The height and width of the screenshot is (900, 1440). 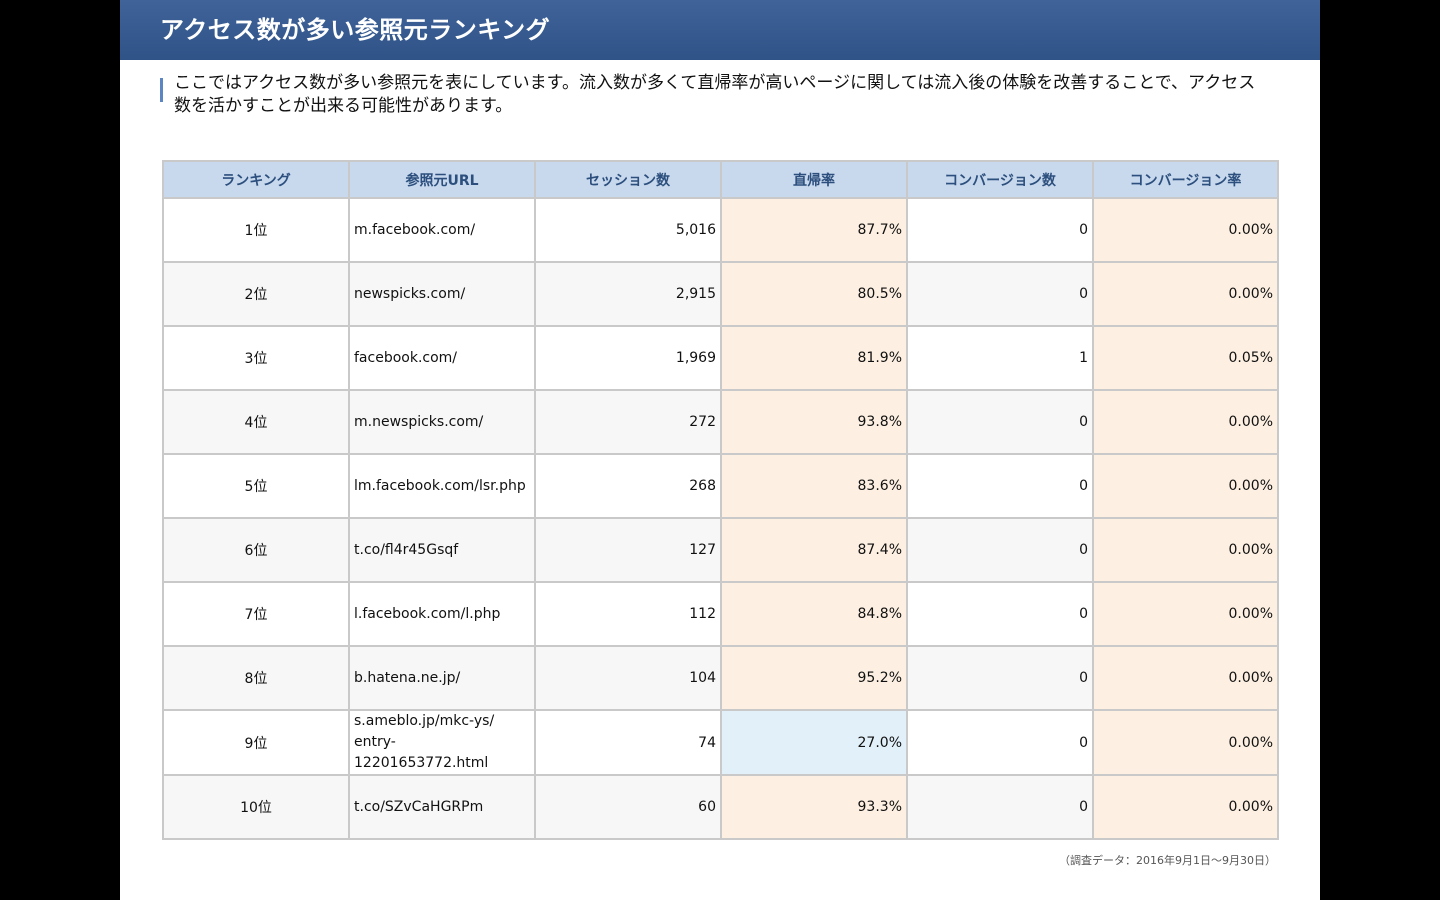 I want to click on table-row: 1位 m.facebook.com/ 5,016 87.7% 0 0.00%, so click(x=720, y=230).